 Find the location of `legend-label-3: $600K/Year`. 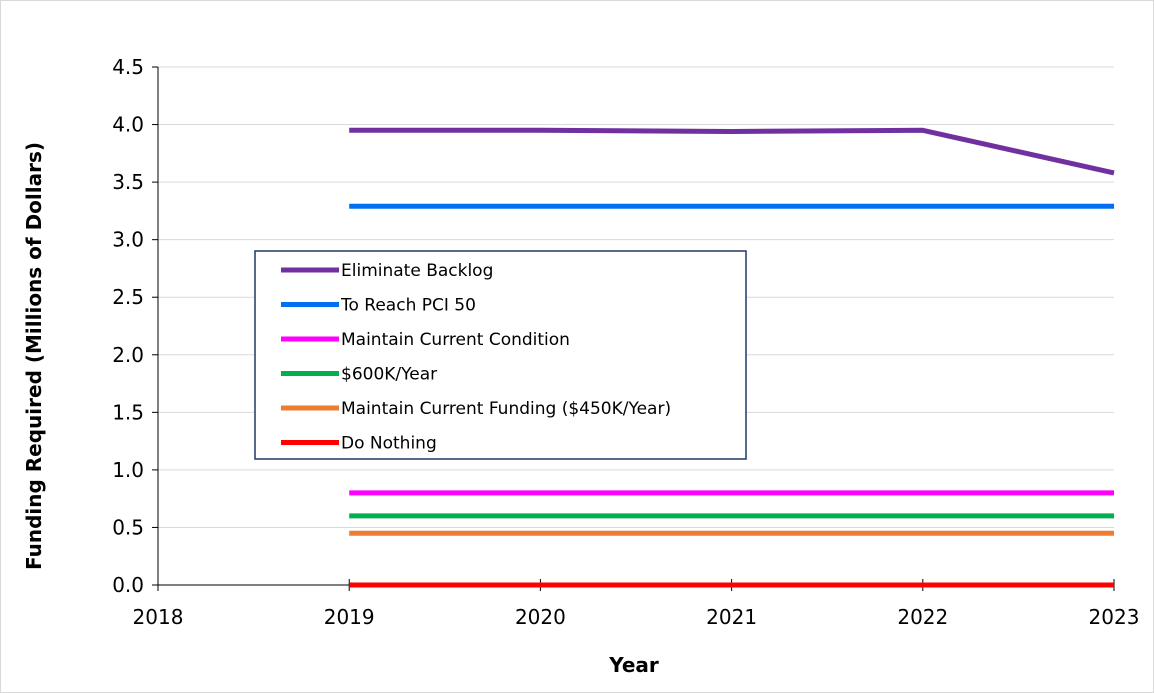

legend-label-3: $600K/Year is located at coordinates (389, 375).